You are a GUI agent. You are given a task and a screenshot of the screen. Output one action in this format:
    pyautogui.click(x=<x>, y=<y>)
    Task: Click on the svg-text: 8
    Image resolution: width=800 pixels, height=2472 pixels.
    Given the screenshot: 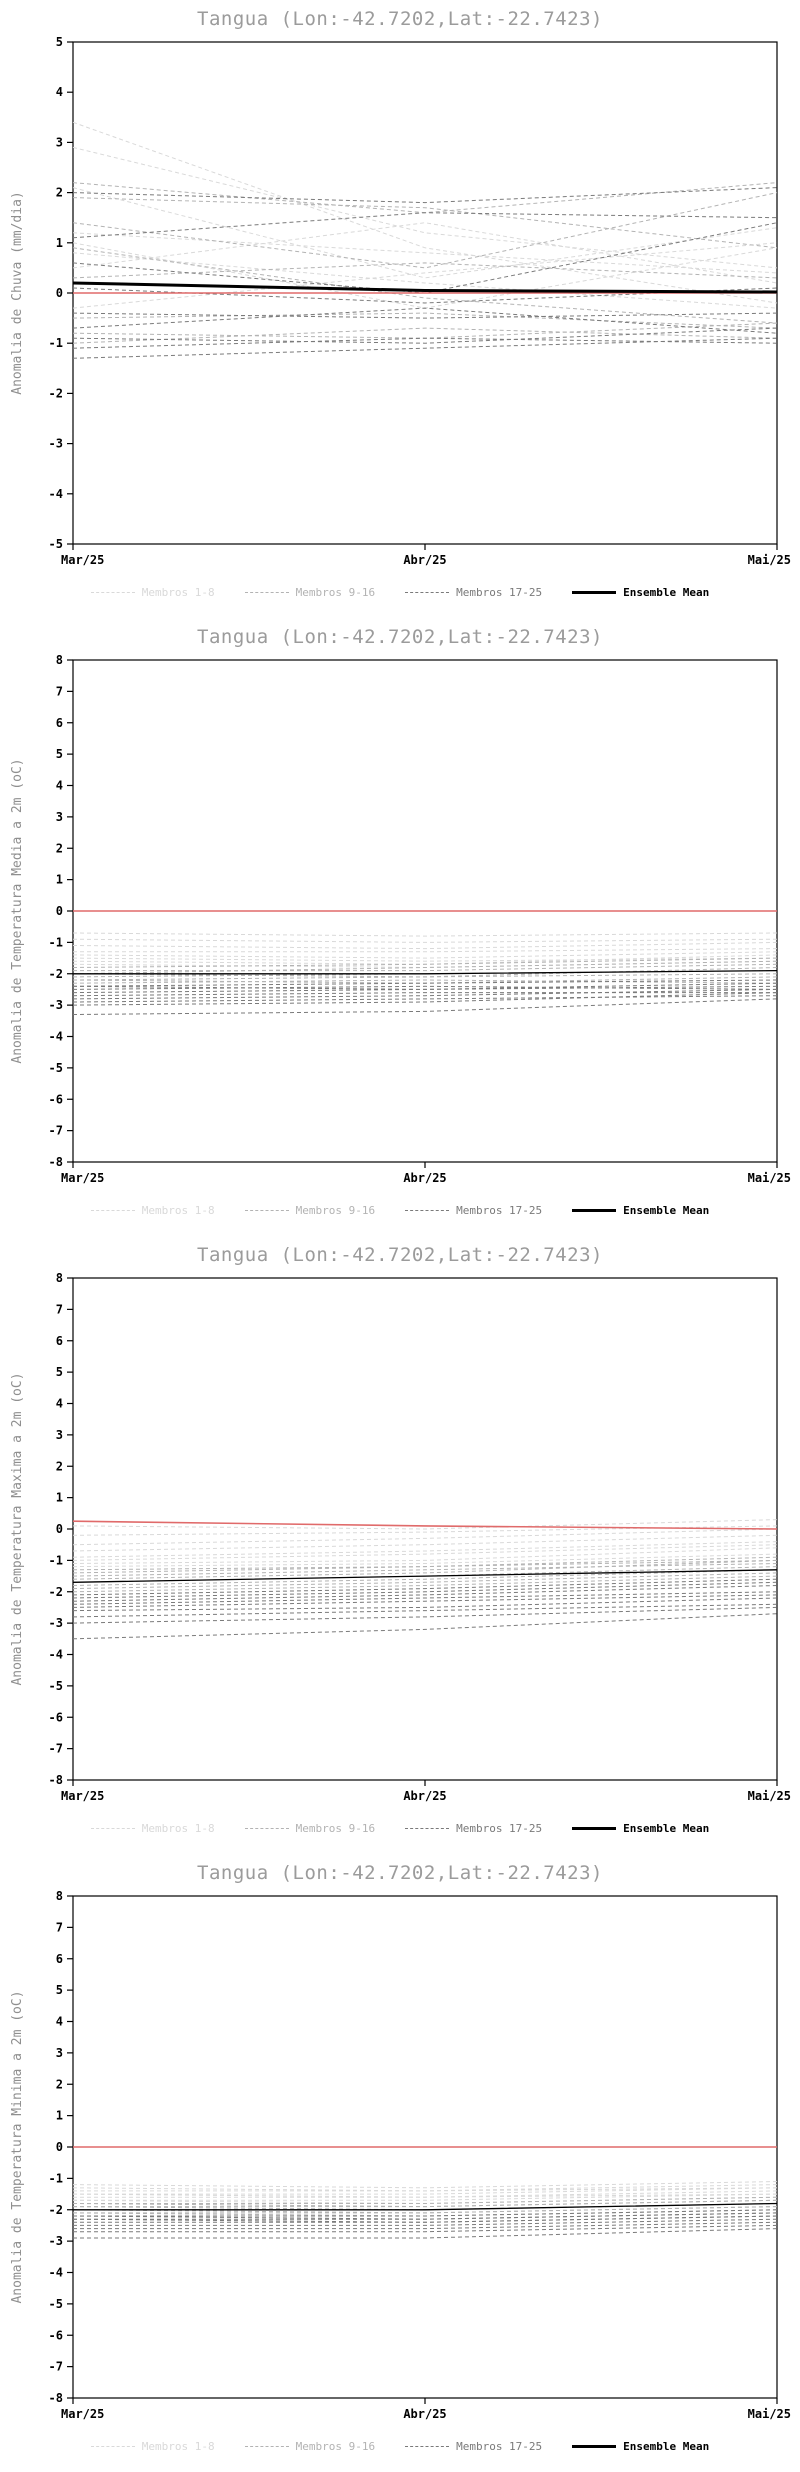 What is the action you would take?
    pyautogui.click(x=59, y=660)
    